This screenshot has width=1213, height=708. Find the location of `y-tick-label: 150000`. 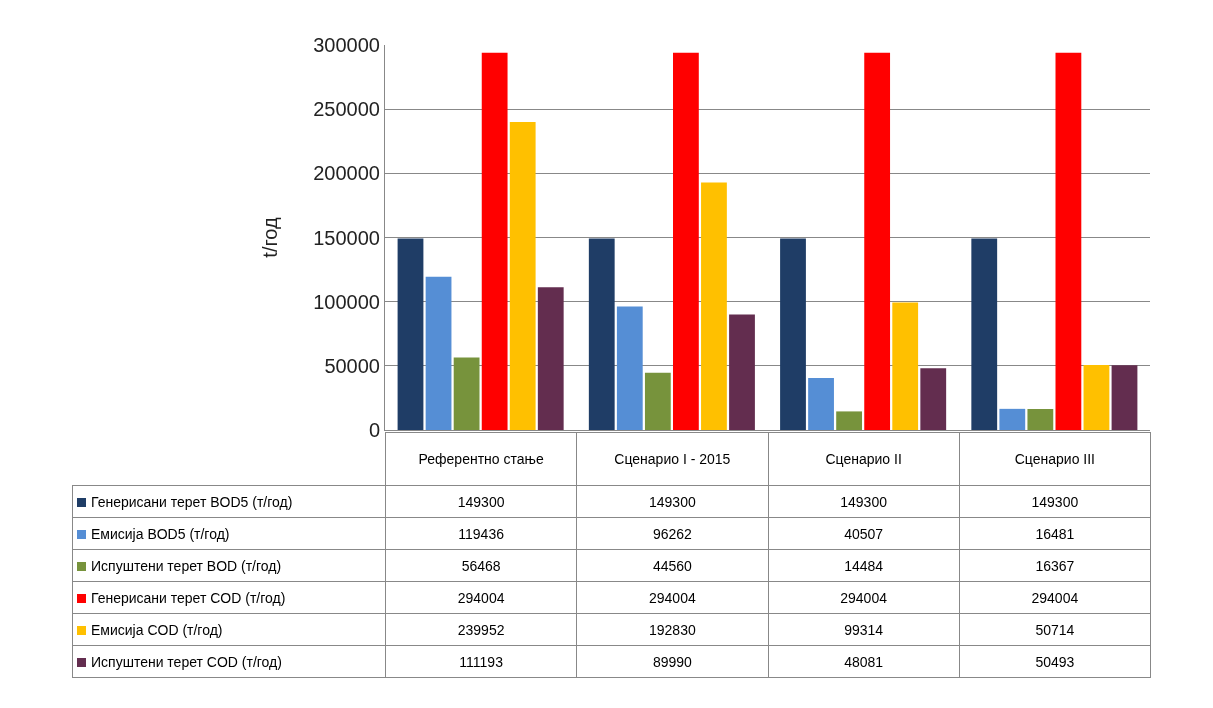

y-tick-label: 150000 is located at coordinates (346, 237).